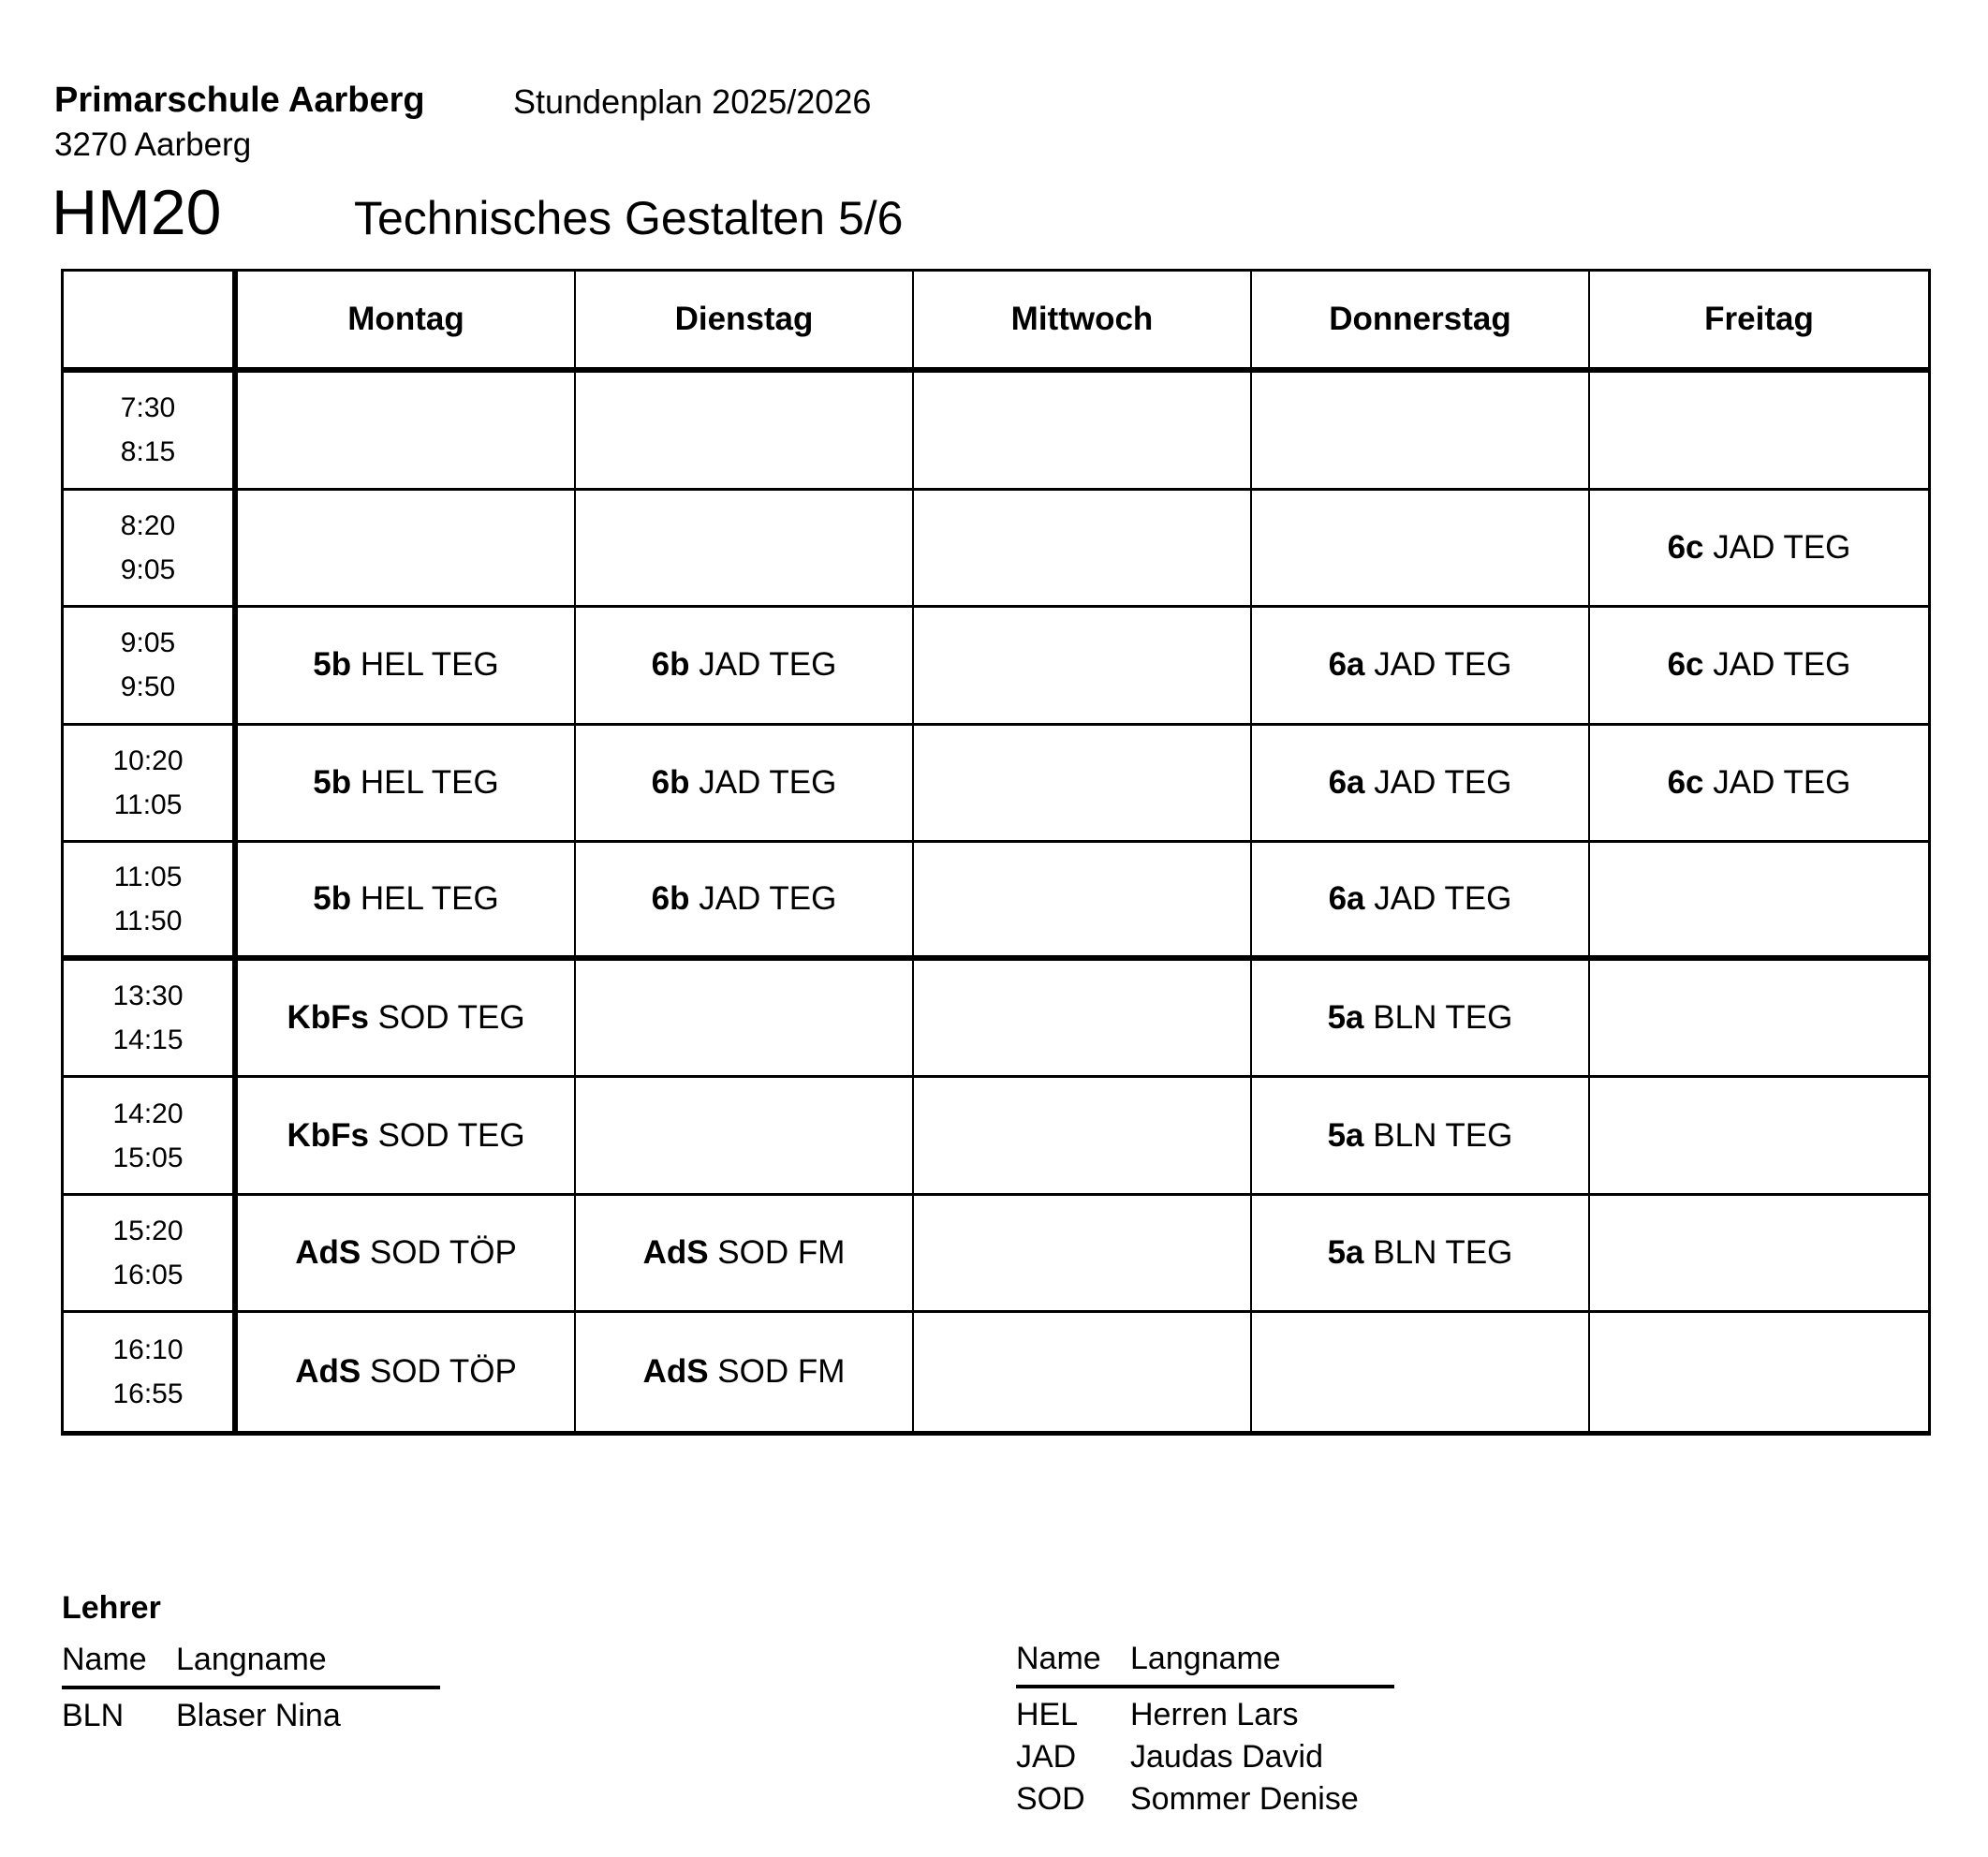 Image resolution: width=1988 pixels, height=1857 pixels. What do you see at coordinates (1083, 322) in the screenshot?
I see `day-header-mittwoch: Mittwoch` at bounding box center [1083, 322].